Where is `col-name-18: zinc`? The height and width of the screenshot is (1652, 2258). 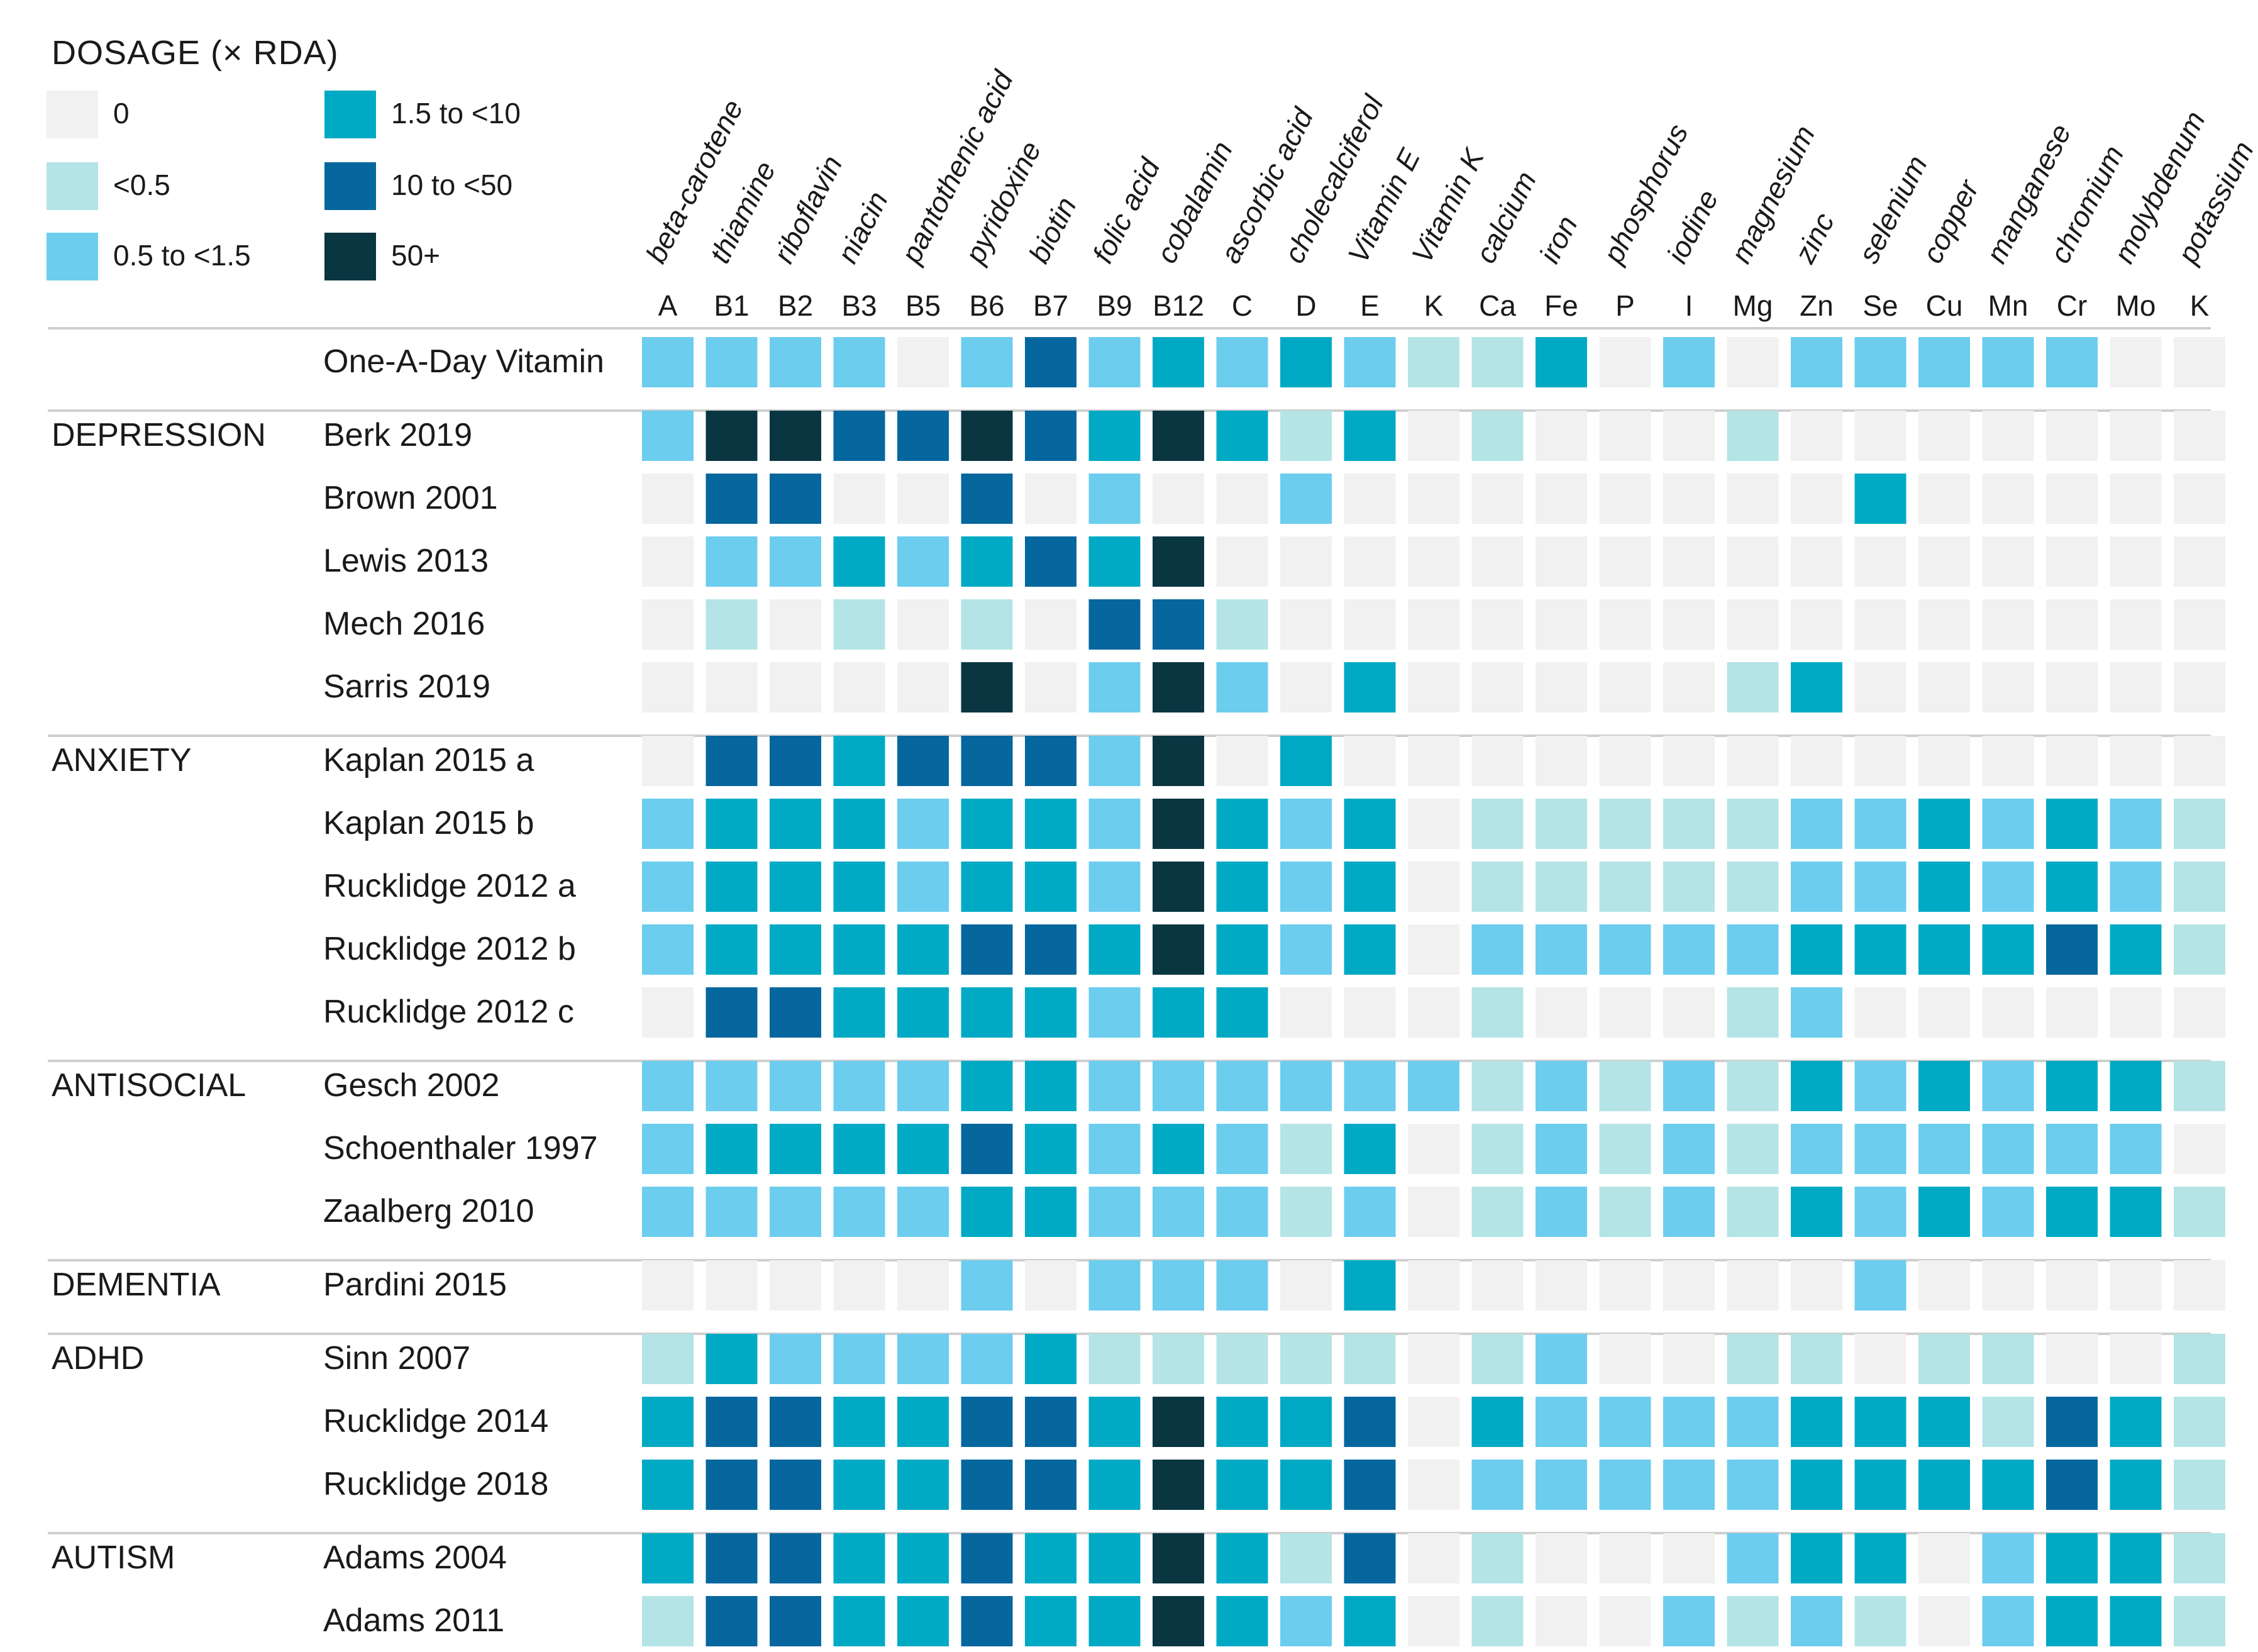 col-name-18: zinc is located at coordinates (1814, 239).